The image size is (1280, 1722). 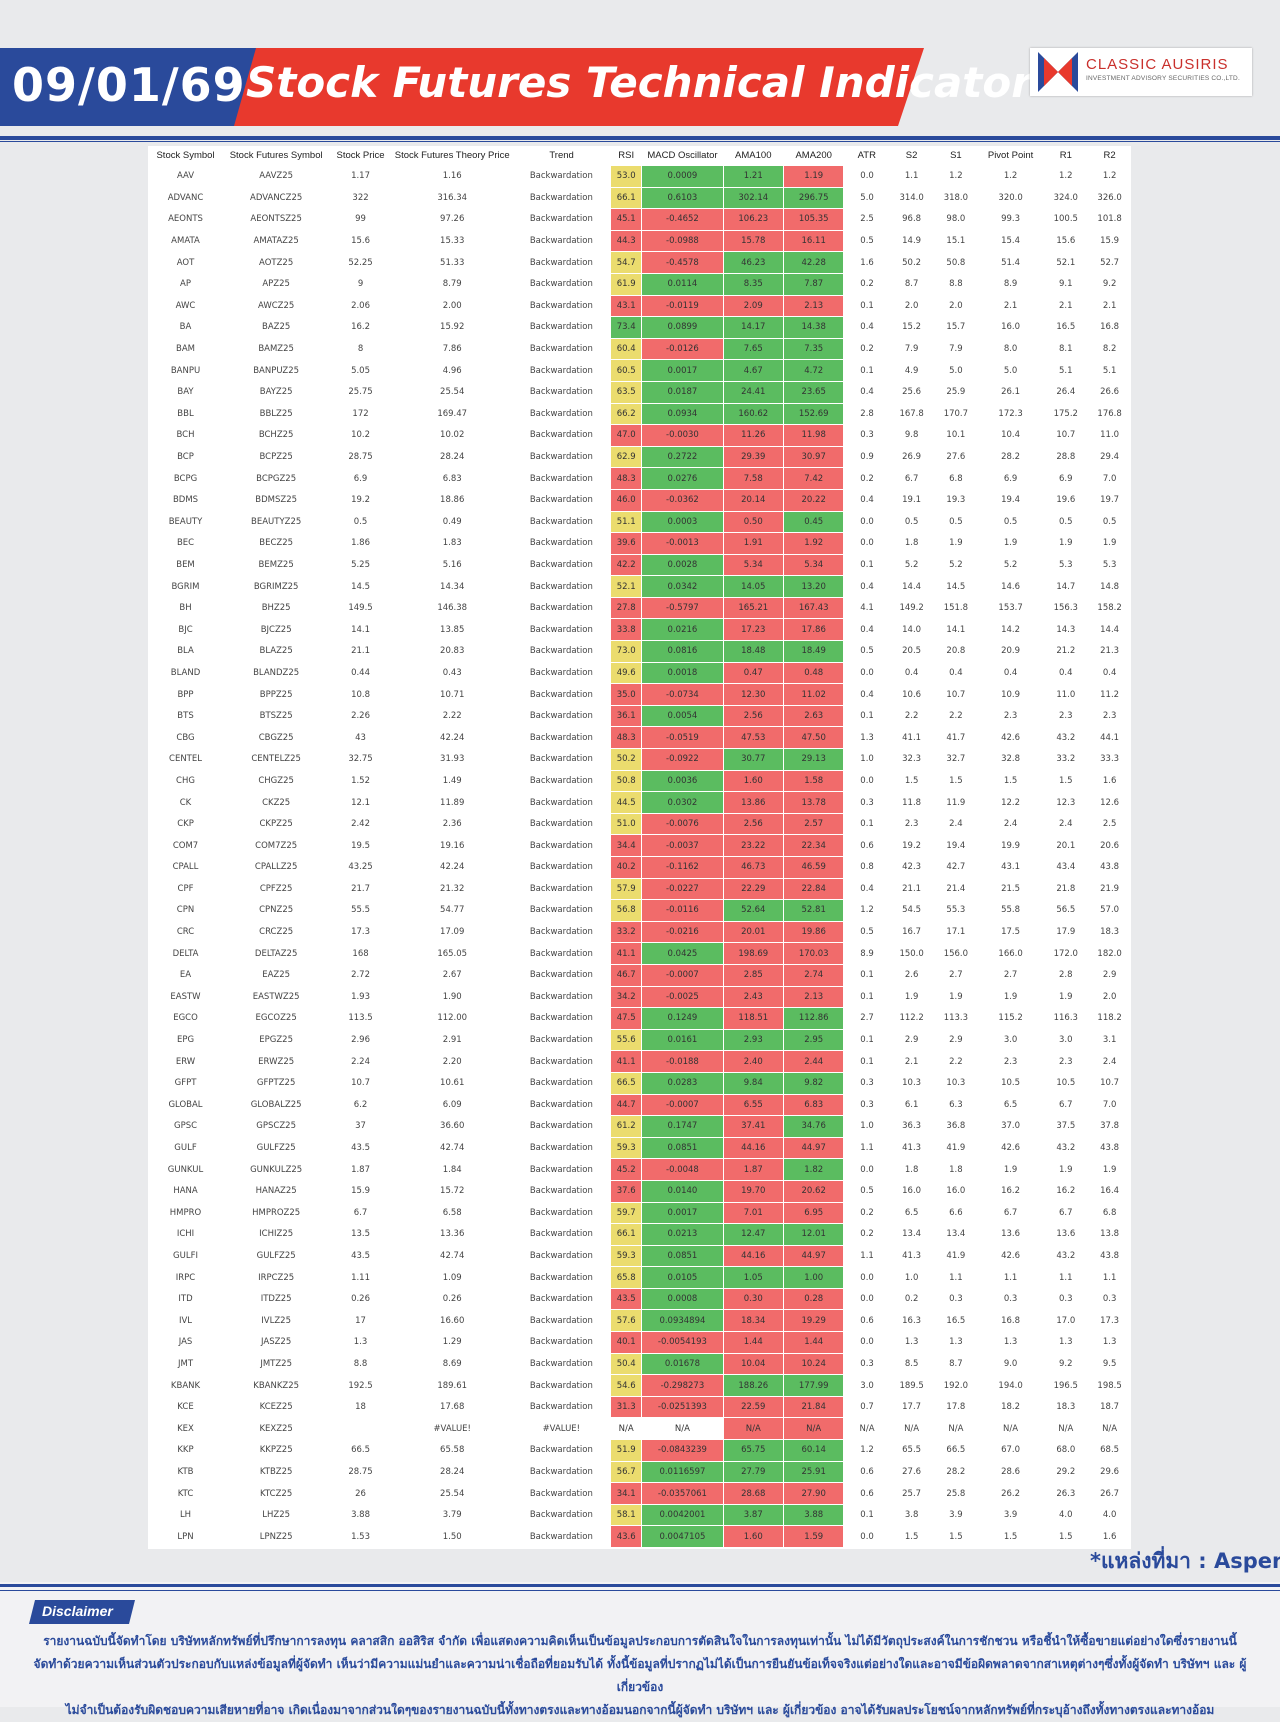 I want to click on table-cell: 5.1, so click(x=1066, y=370).